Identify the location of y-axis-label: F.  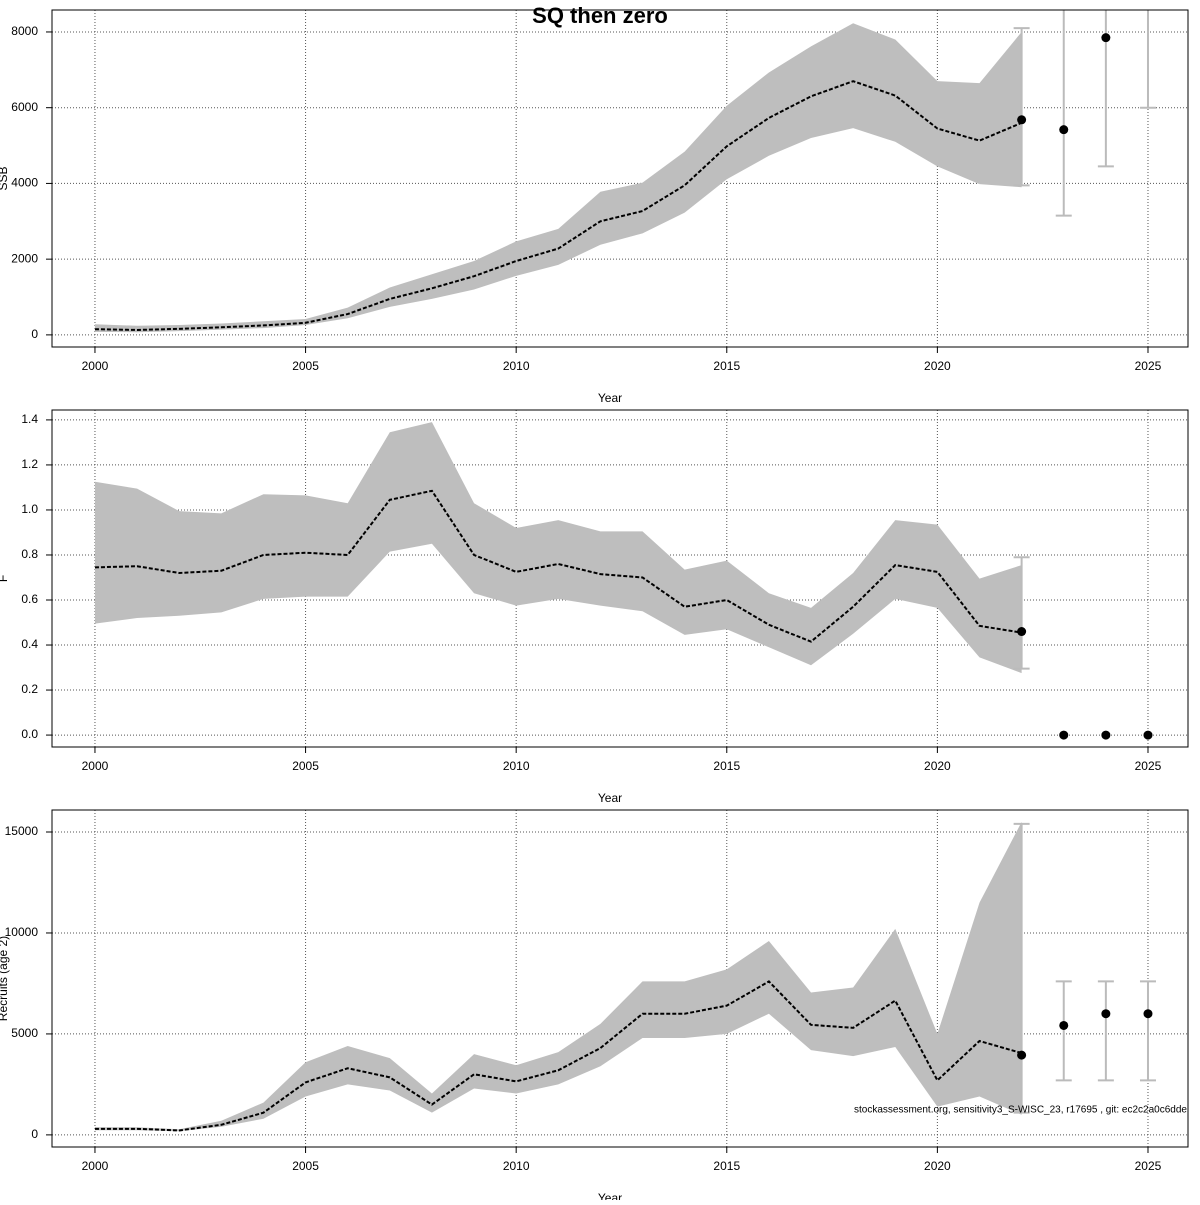
(5, 578).